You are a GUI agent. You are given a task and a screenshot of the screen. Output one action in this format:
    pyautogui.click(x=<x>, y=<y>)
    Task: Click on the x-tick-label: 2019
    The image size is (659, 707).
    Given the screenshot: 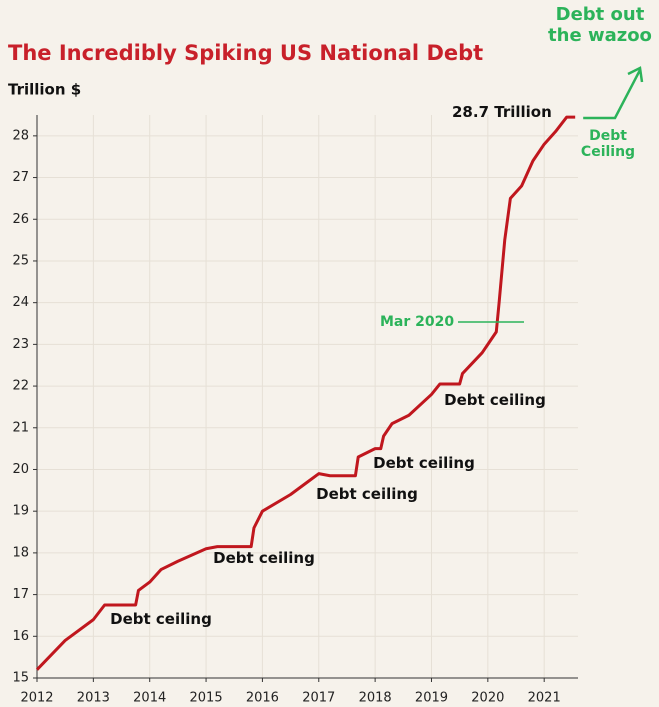 What is the action you would take?
    pyautogui.click(x=431, y=698)
    